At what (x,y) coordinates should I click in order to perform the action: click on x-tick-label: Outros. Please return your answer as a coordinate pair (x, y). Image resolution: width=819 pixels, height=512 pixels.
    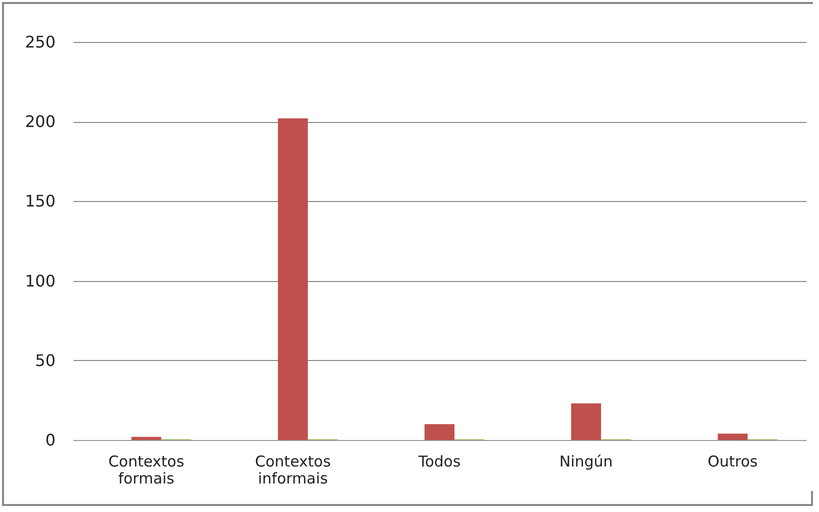
    Looking at the image, I should click on (733, 461).